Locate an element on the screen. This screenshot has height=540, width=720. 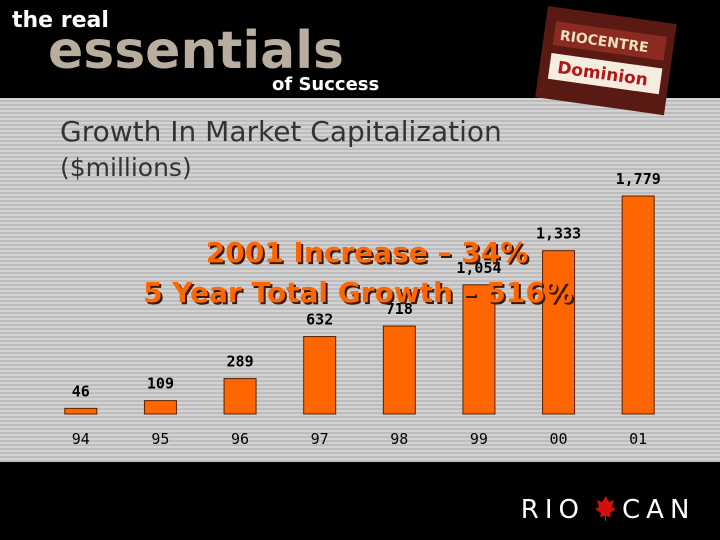
value-label: 718 is located at coordinates (399, 309).